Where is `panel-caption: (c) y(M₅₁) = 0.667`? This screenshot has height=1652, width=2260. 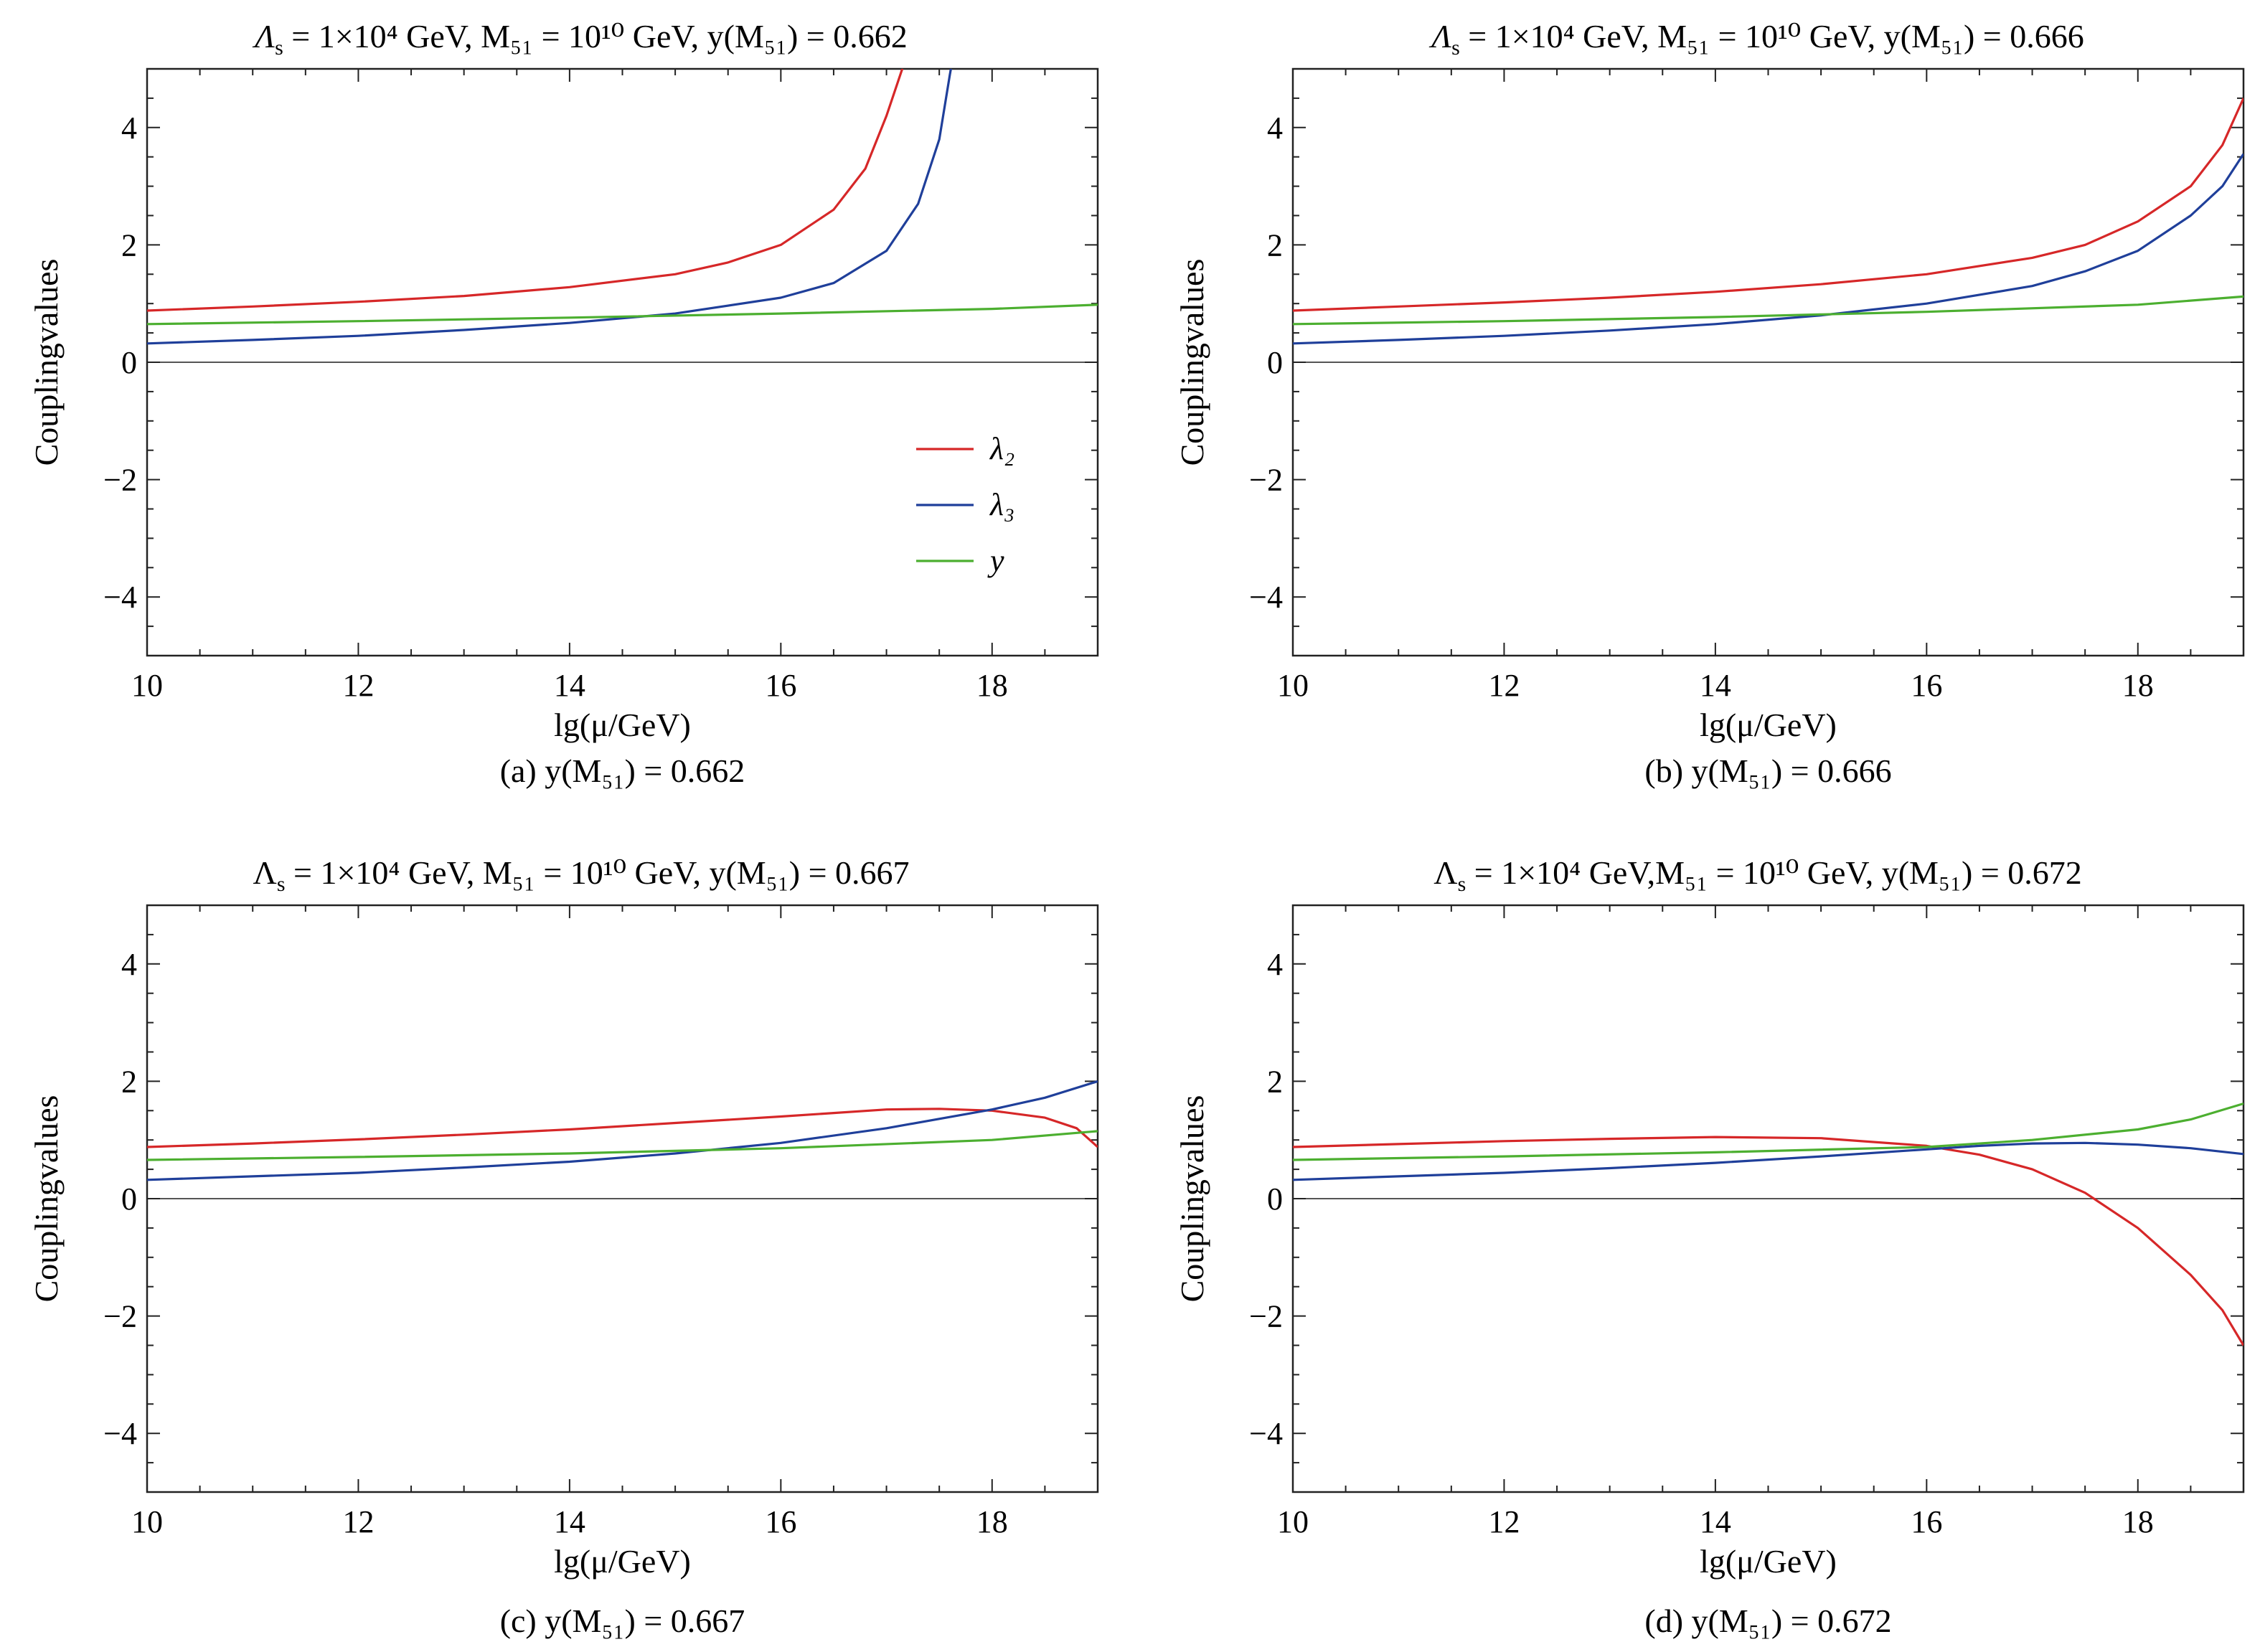
panel-caption: (c) y(M₅₁) = 0.667 is located at coordinates (623, 1621).